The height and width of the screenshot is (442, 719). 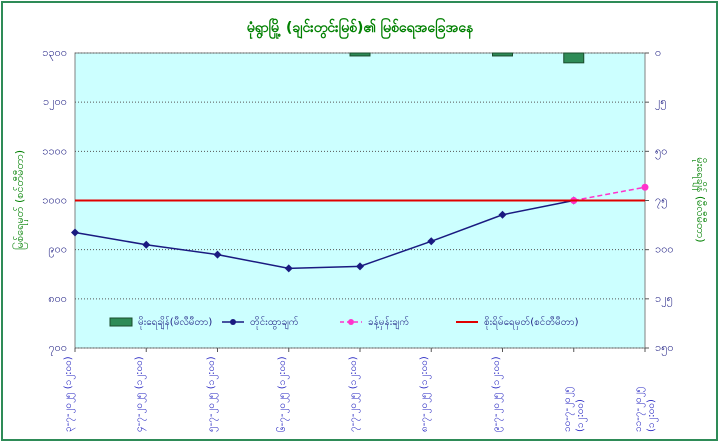 What do you see at coordinates (68, 394) in the screenshot?
I see `x-tick-label: ၃-၇-၂၀၂၅ (၁၂:၀၀)` at bounding box center [68, 394].